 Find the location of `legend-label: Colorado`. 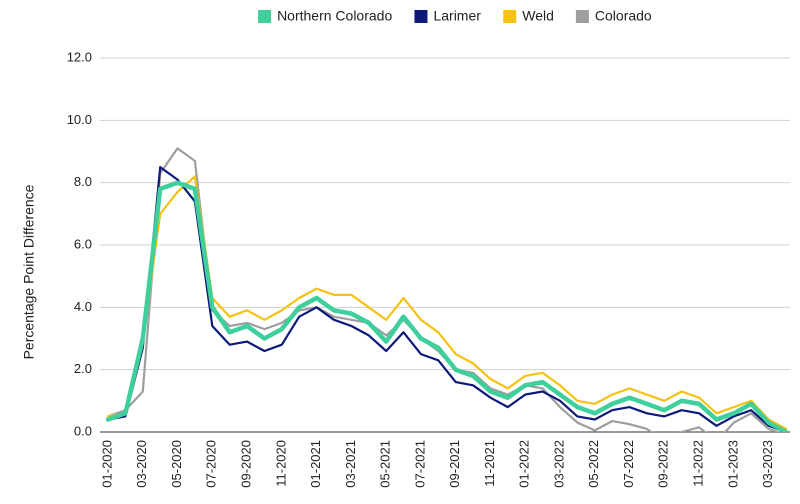

legend-label: Colorado is located at coordinates (623, 16).